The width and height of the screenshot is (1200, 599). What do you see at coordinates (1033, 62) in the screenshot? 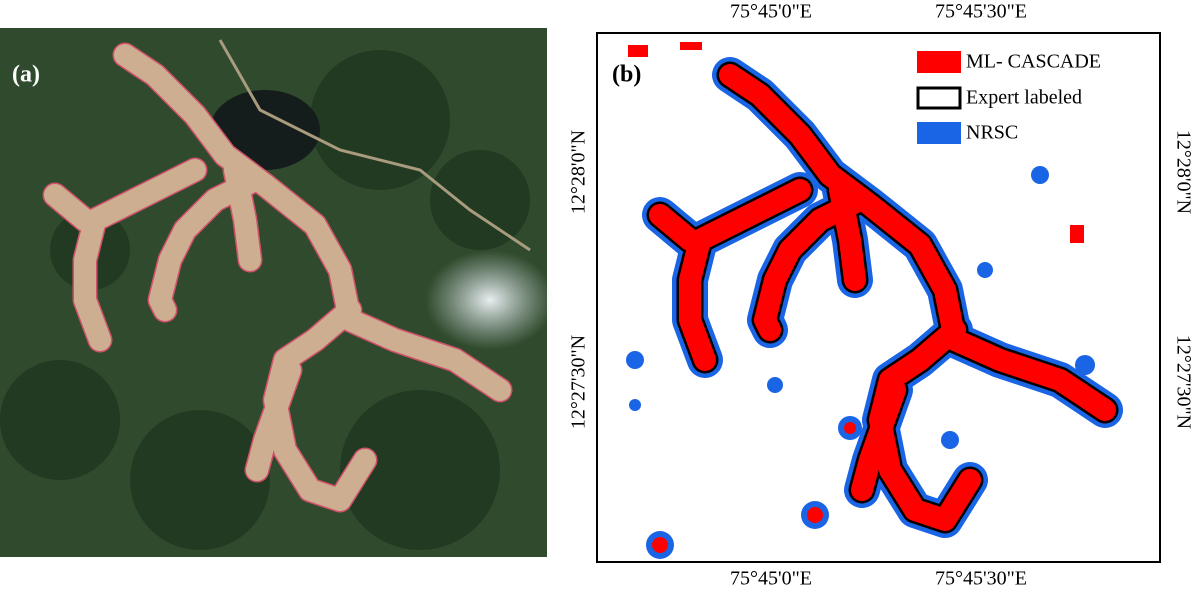
I see `legend-label: ML- CASCADE` at bounding box center [1033, 62].